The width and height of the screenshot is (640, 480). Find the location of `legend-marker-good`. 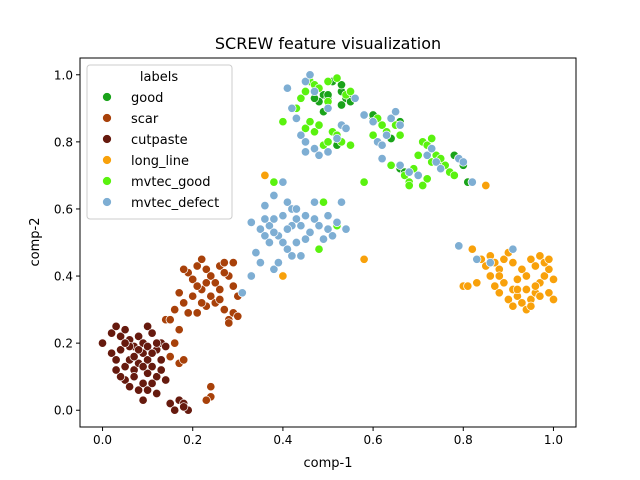

legend-marker-good is located at coordinates (107, 97).